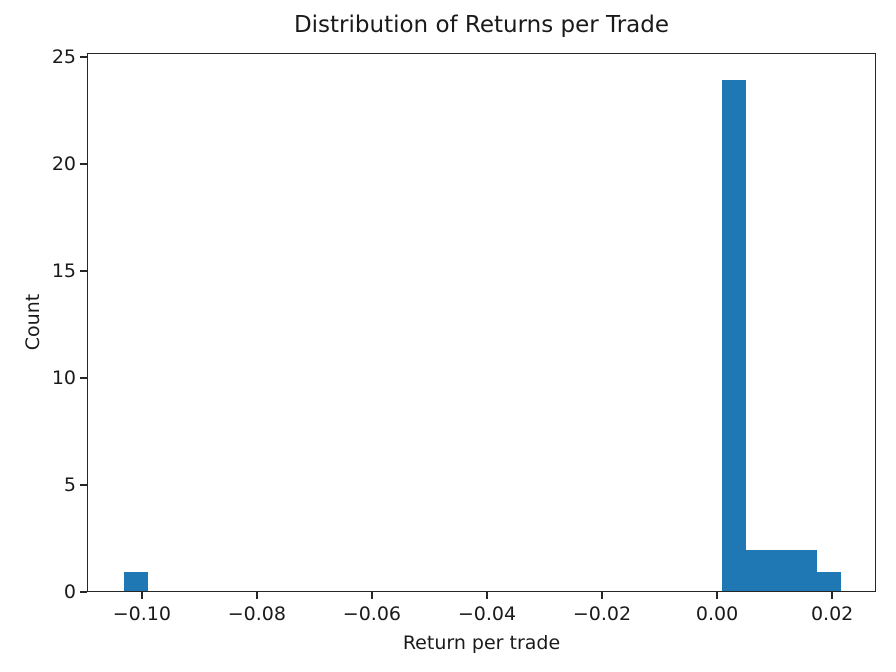 The width and height of the screenshot is (896, 672). What do you see at coordinates (602, 614) in the screenshot?
I see `x-tick-label: −0.02` at bounding box center [602, 614].